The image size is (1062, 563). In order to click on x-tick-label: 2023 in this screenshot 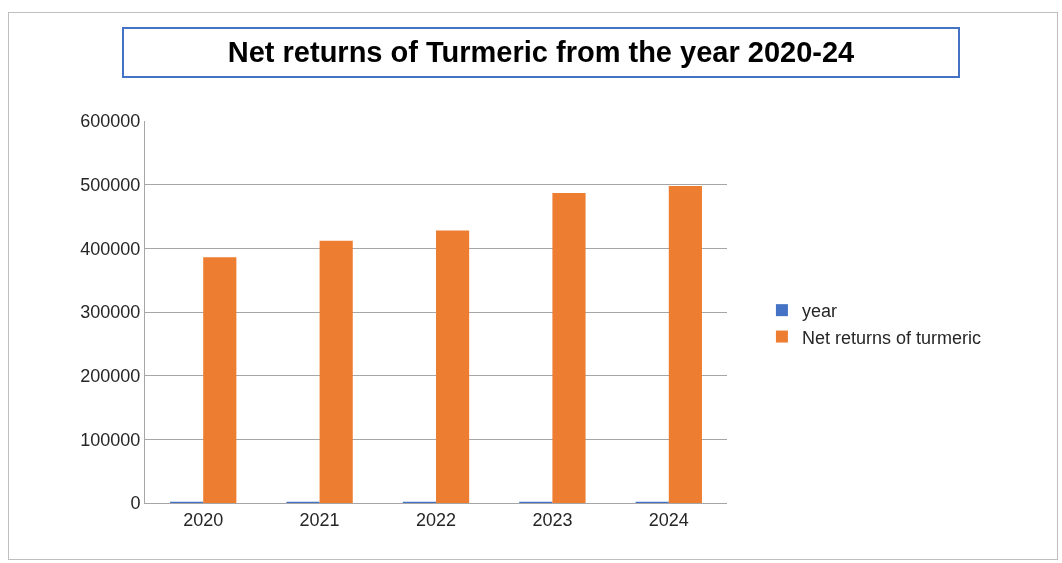, I will do `click(552, 519)`.